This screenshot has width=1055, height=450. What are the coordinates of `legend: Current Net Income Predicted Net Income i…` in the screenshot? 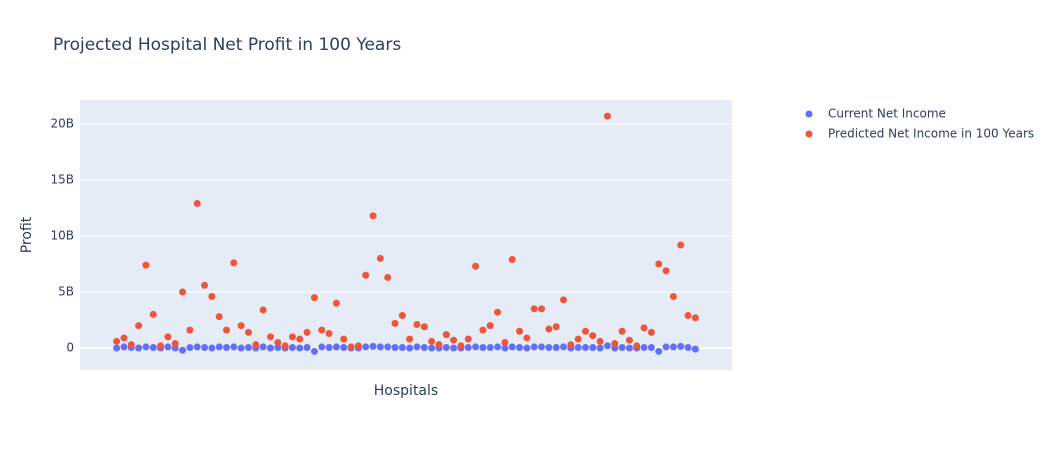 It's located at (919, 124).